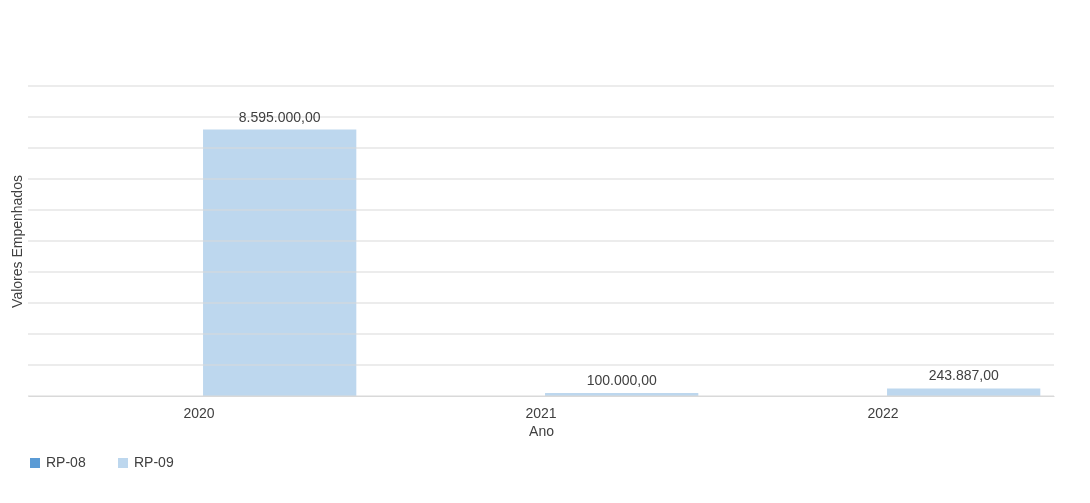 The width and height of the screenshot is (1090, 503). What do you see at coordinates (883, 412) in the screenshot?
I see `x-tick-label: 2022` at bounding box center [883, 412].